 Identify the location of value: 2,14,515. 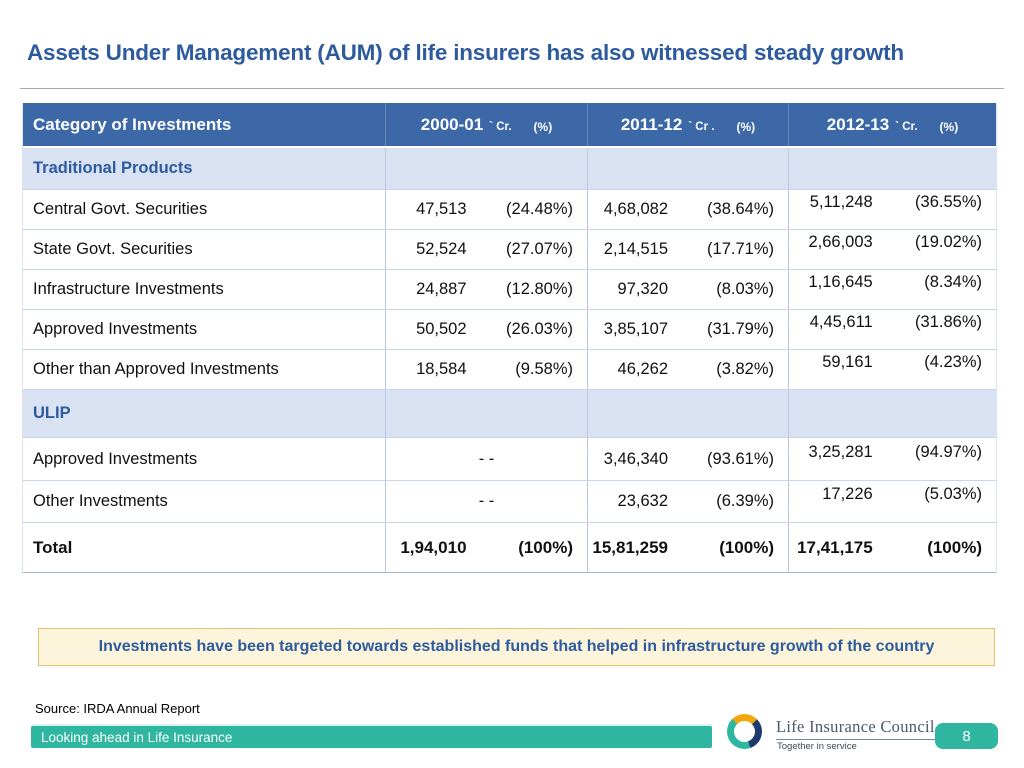
(635, 249).